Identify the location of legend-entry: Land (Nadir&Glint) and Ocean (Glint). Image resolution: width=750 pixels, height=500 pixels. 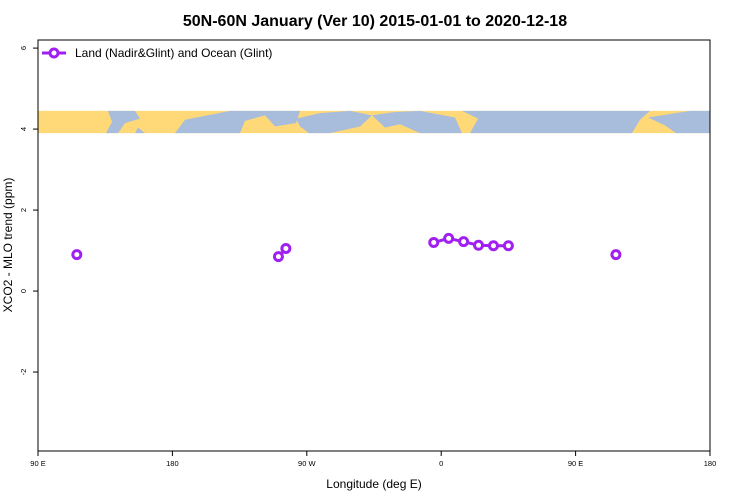
(173, 53).